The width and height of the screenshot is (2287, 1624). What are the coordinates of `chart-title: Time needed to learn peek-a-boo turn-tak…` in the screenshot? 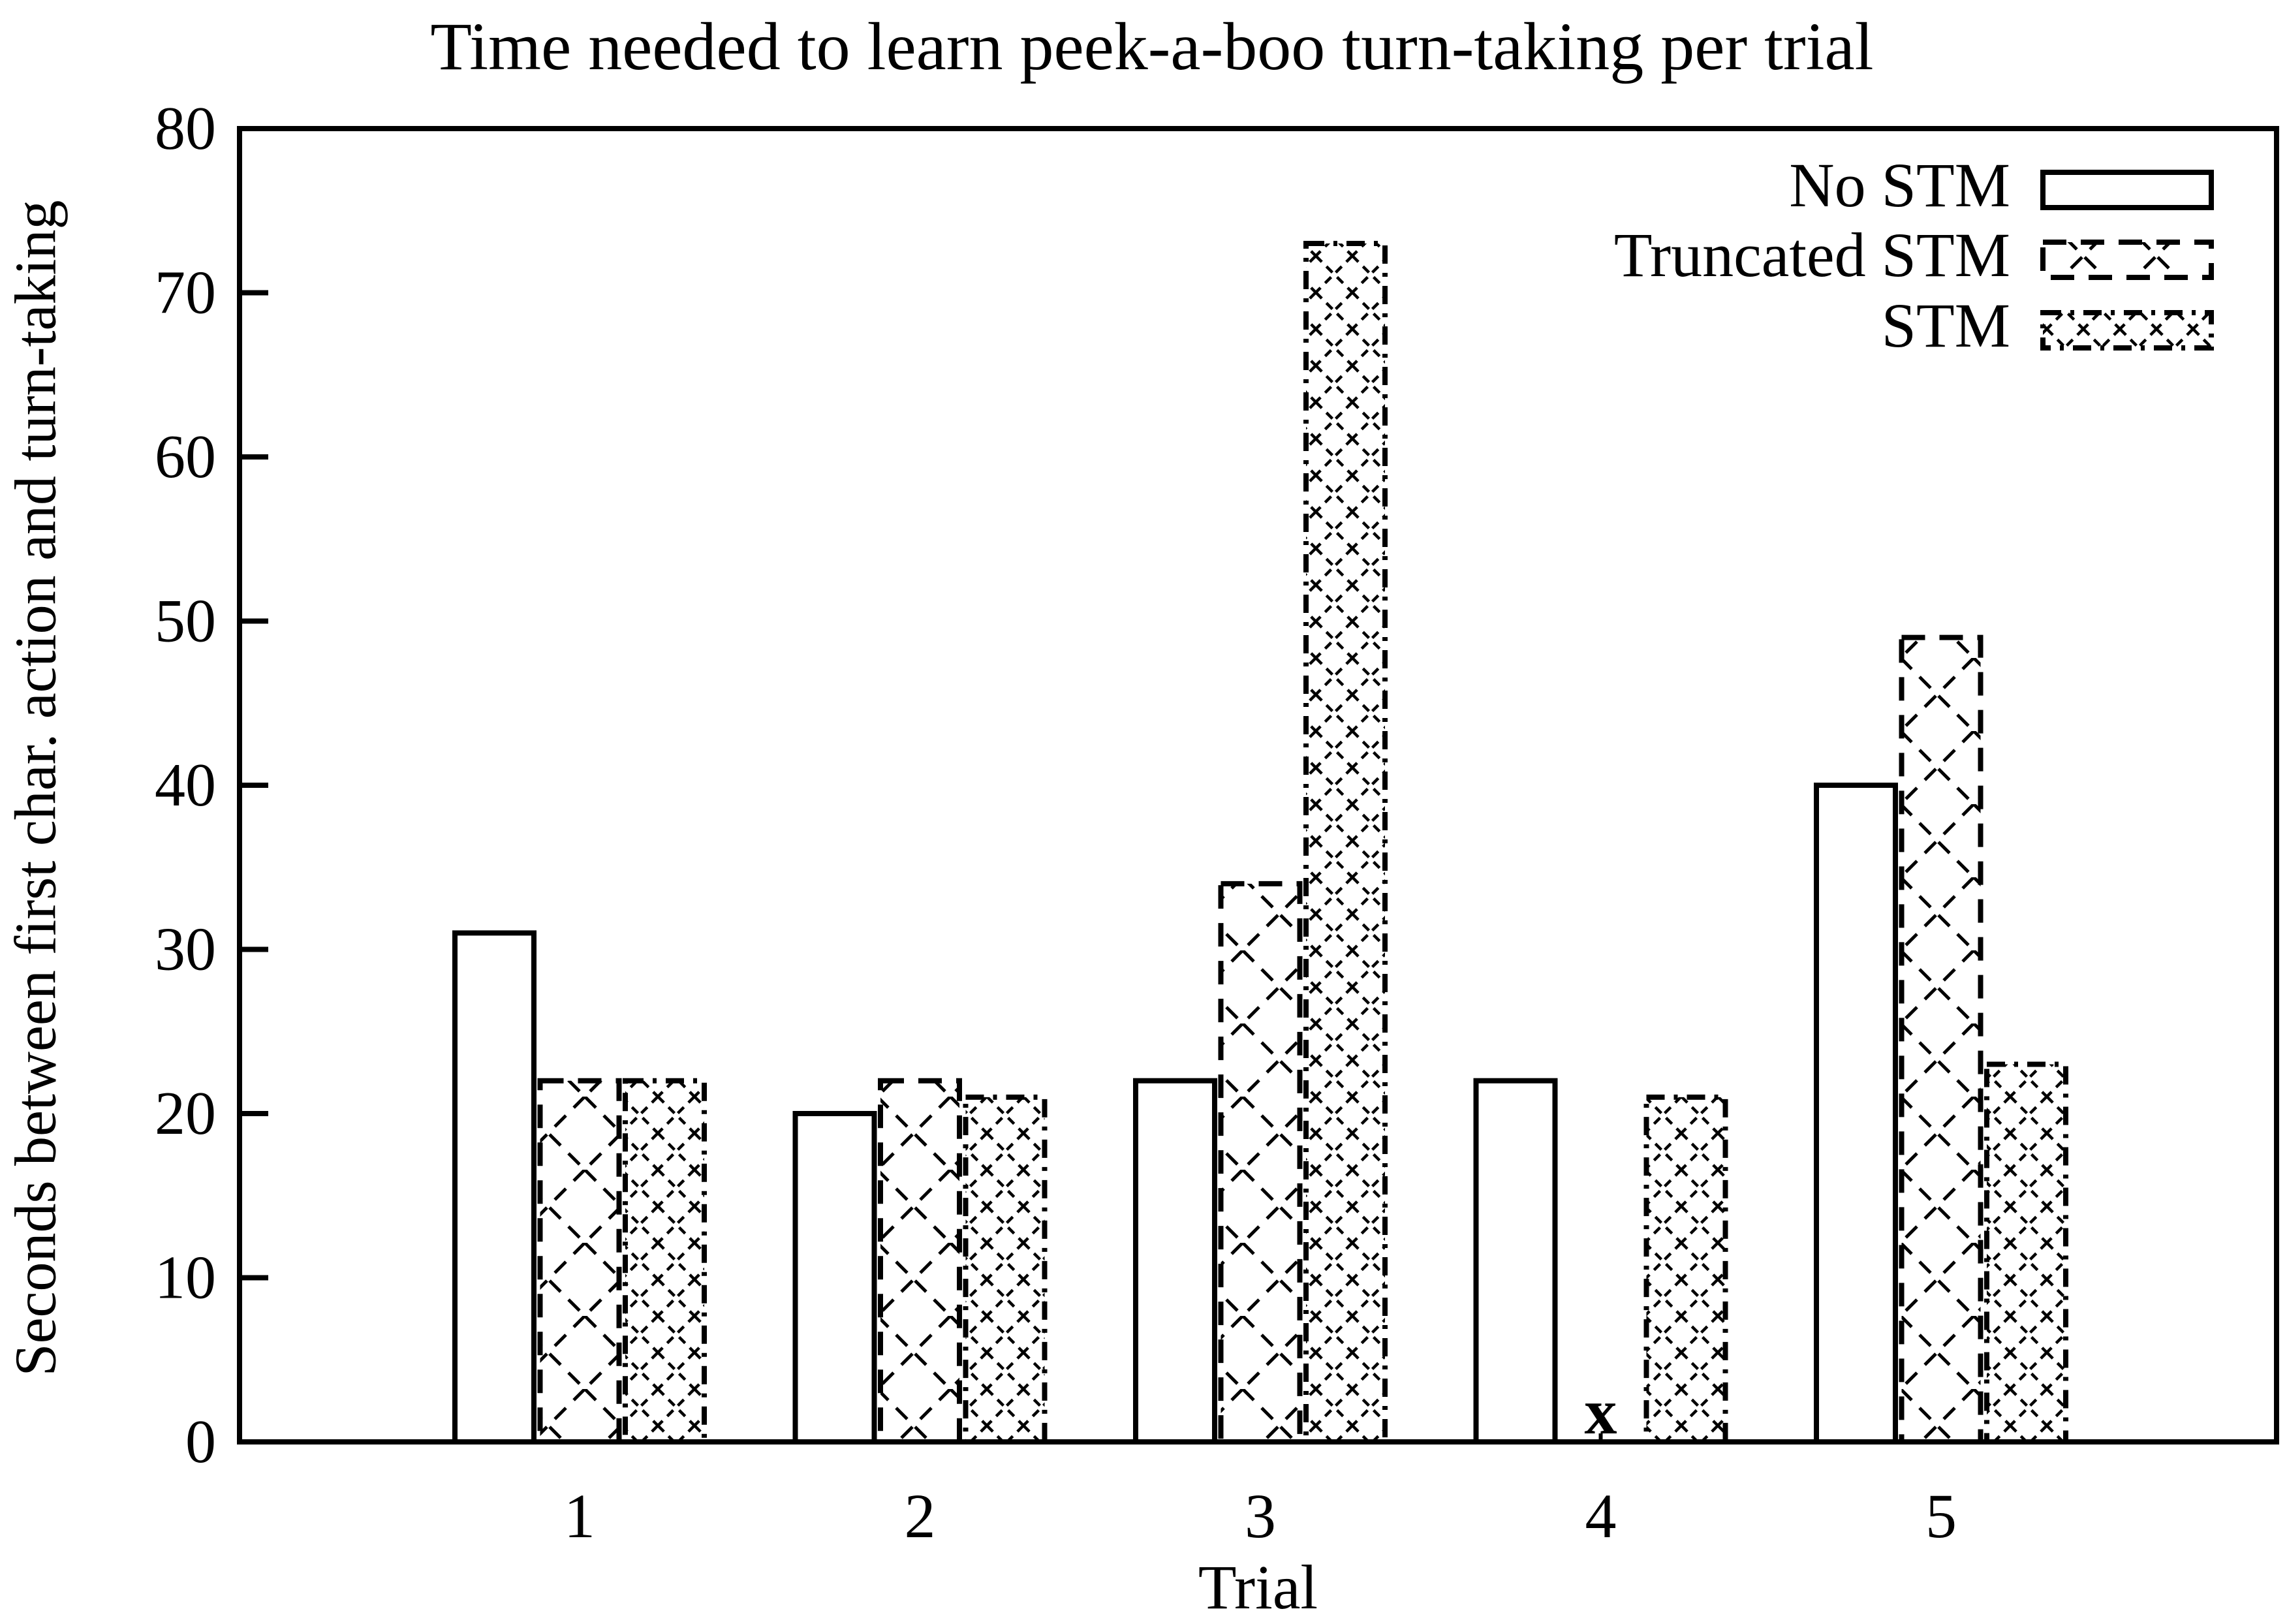 It's located at (1152, 46).